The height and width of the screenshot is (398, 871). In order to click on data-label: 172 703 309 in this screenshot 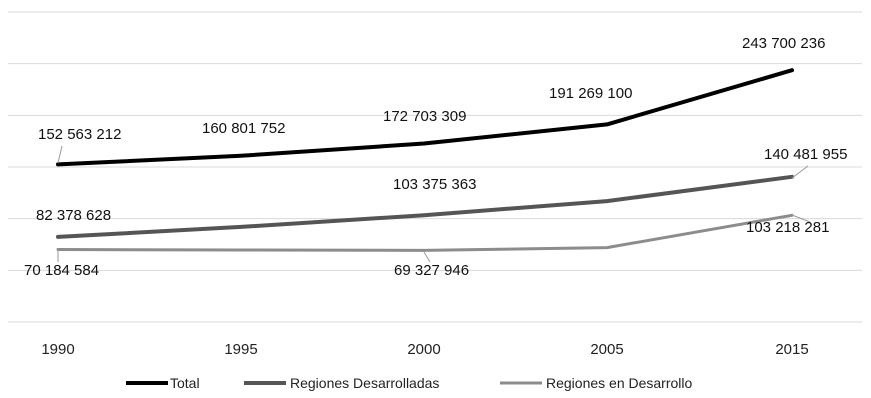, I will do `click(424, 116)`.